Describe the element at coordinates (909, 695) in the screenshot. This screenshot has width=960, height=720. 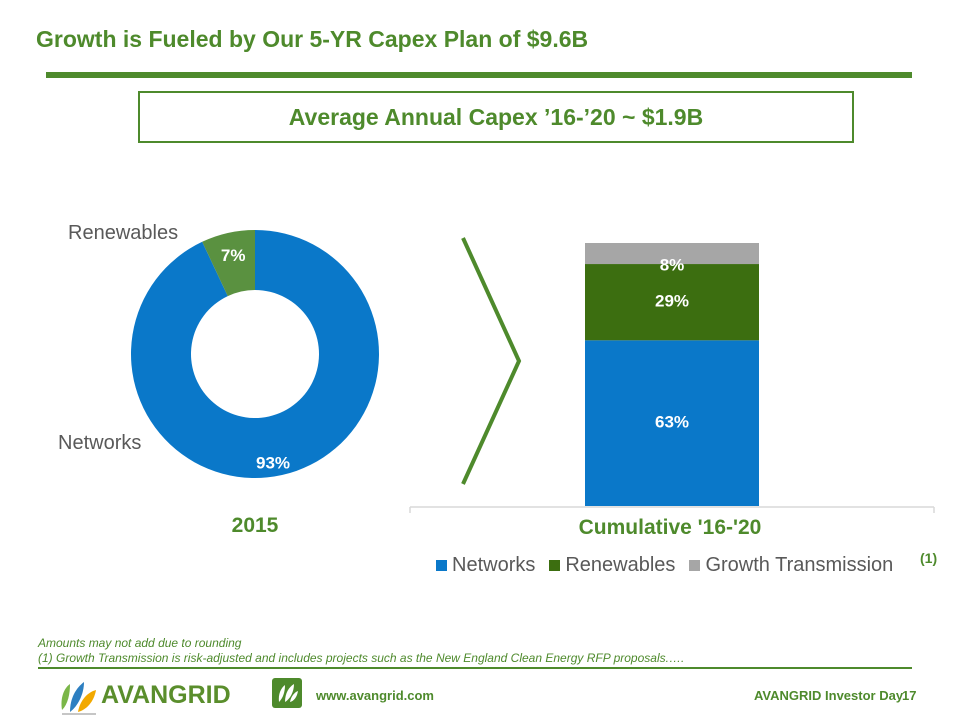
I see `page-number: 17` at that location.